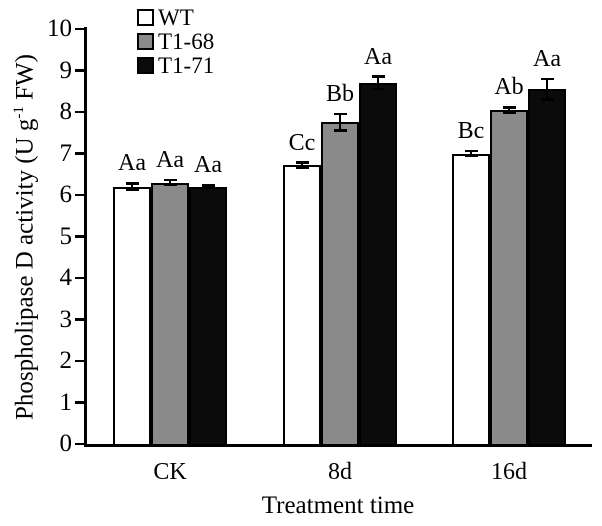 The image size is (602, 526). I want to click on y-tick-label: 7, so click(66, 153).